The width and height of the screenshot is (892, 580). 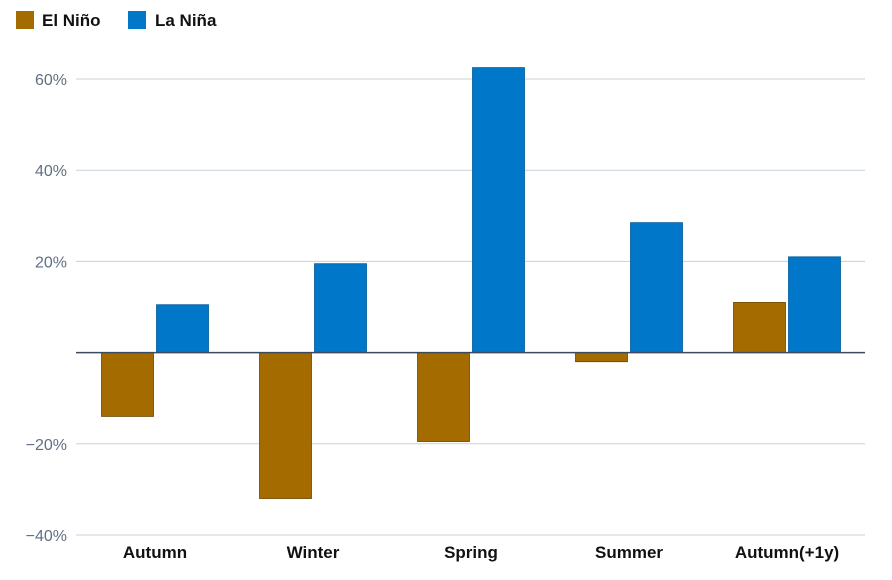 What do you see at coordinates (51, 262) in the screenshot?
I see `y-tick-label: 20%` at bounding box center [51, 262].